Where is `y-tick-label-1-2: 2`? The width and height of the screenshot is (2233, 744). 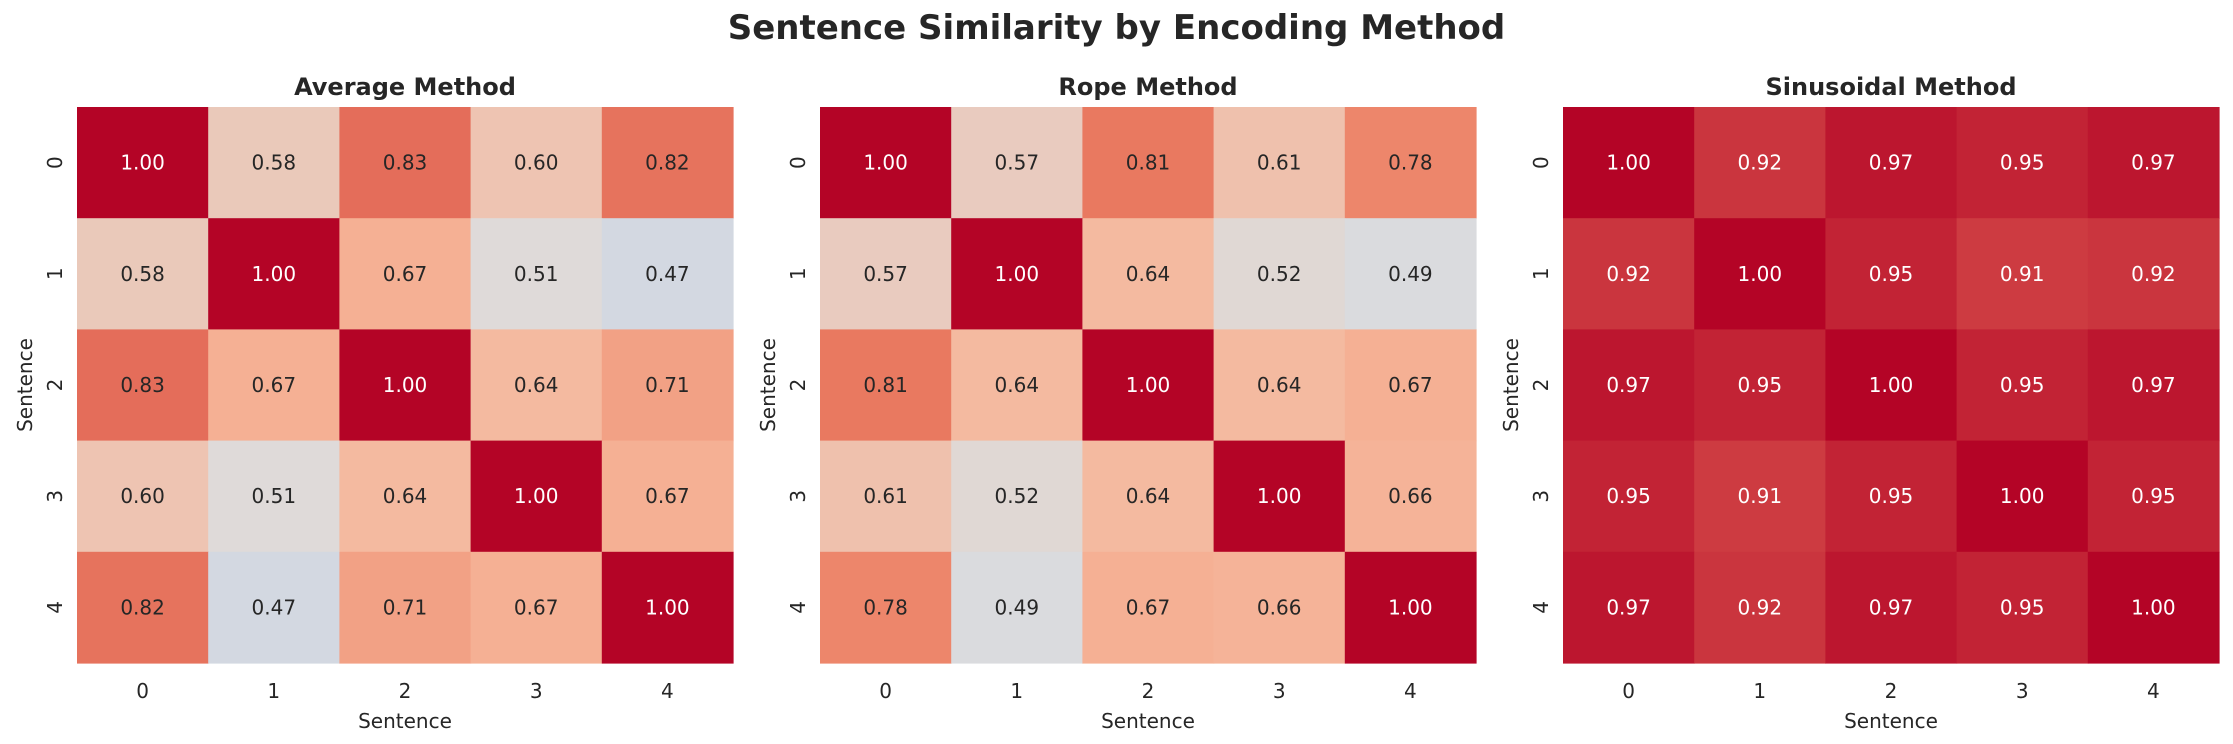 y-tick-label-1-2: 2 is located at coordinates (798, 385).